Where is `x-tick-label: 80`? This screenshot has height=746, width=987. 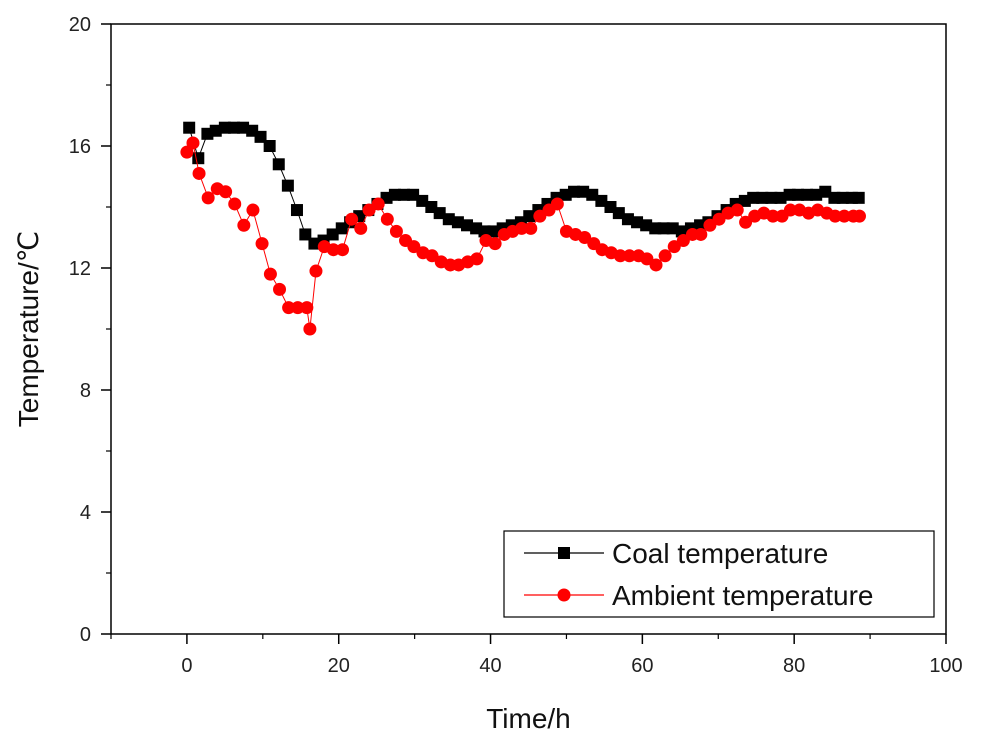
x-tick-label: 80 is located at coordinates (794, 666).